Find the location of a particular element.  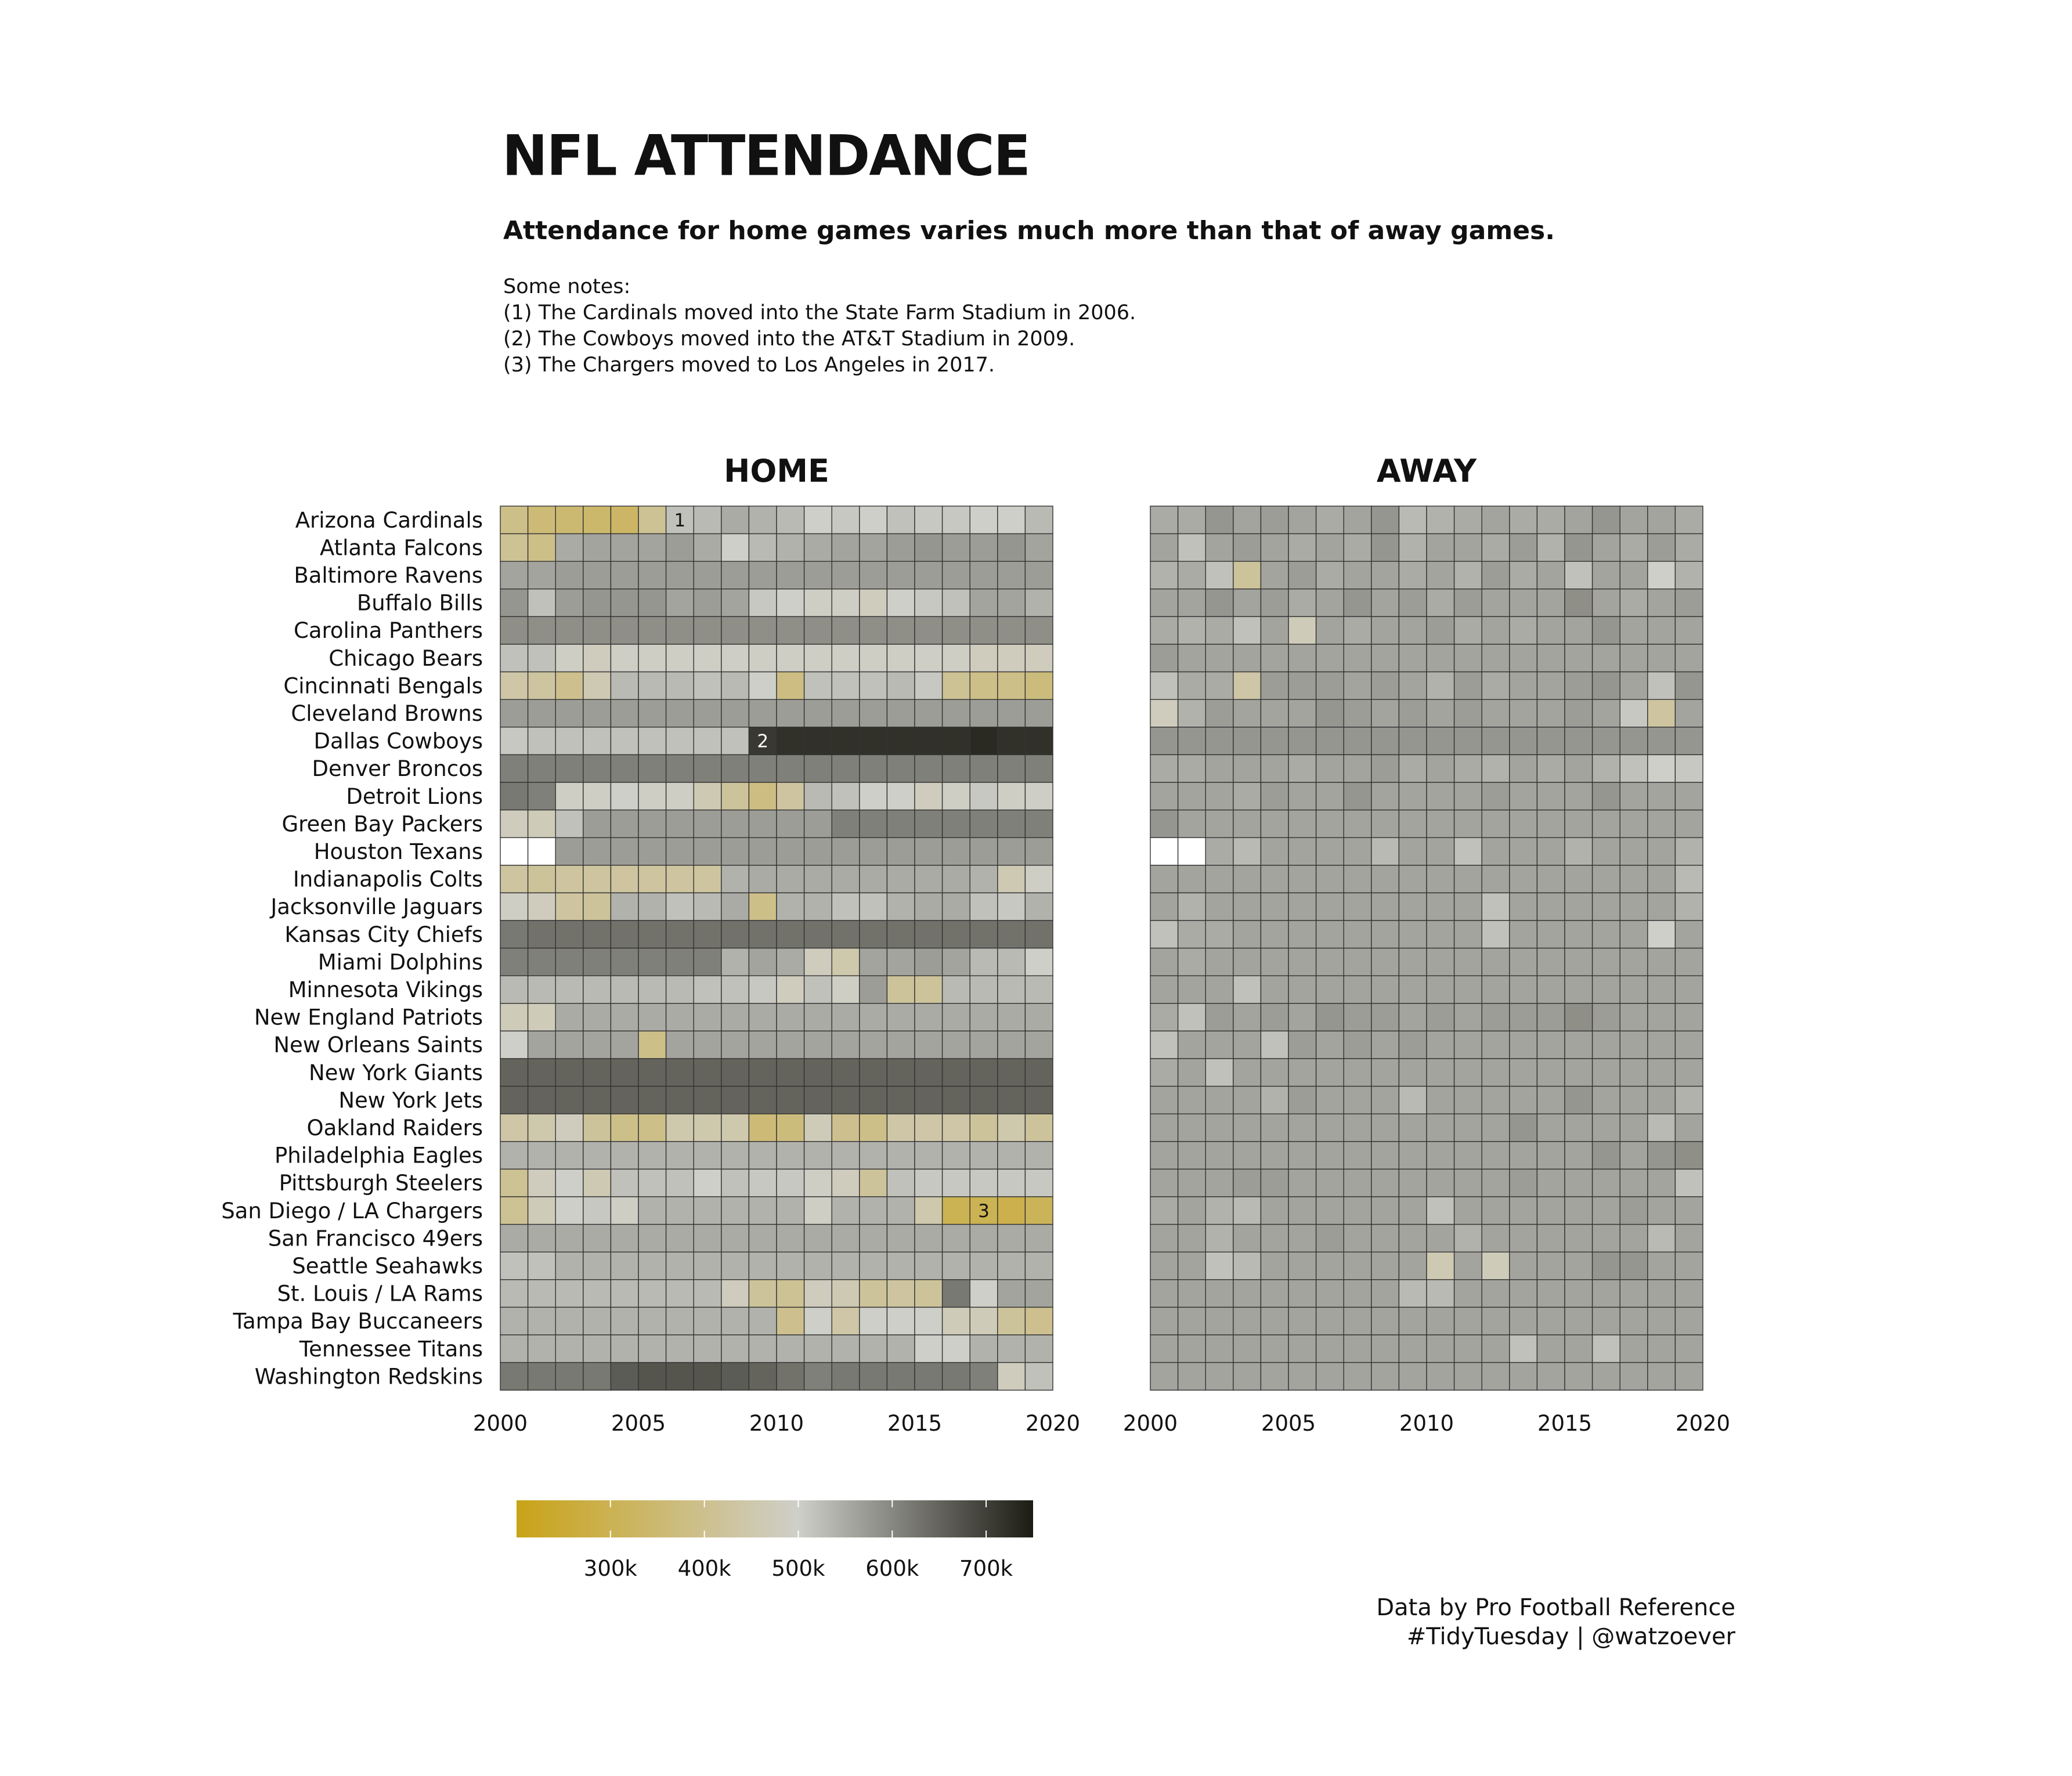

team-label: New Orleans Saints is located at coordinates (378, 1045).